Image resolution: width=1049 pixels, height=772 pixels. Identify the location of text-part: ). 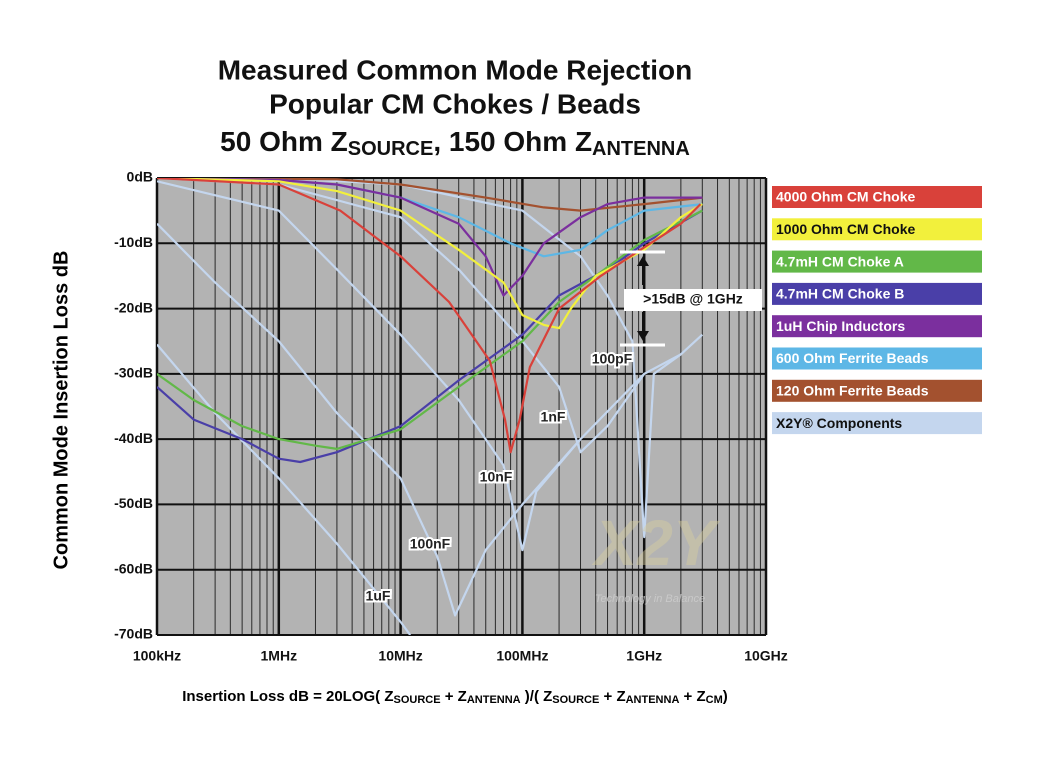
(725, 696).